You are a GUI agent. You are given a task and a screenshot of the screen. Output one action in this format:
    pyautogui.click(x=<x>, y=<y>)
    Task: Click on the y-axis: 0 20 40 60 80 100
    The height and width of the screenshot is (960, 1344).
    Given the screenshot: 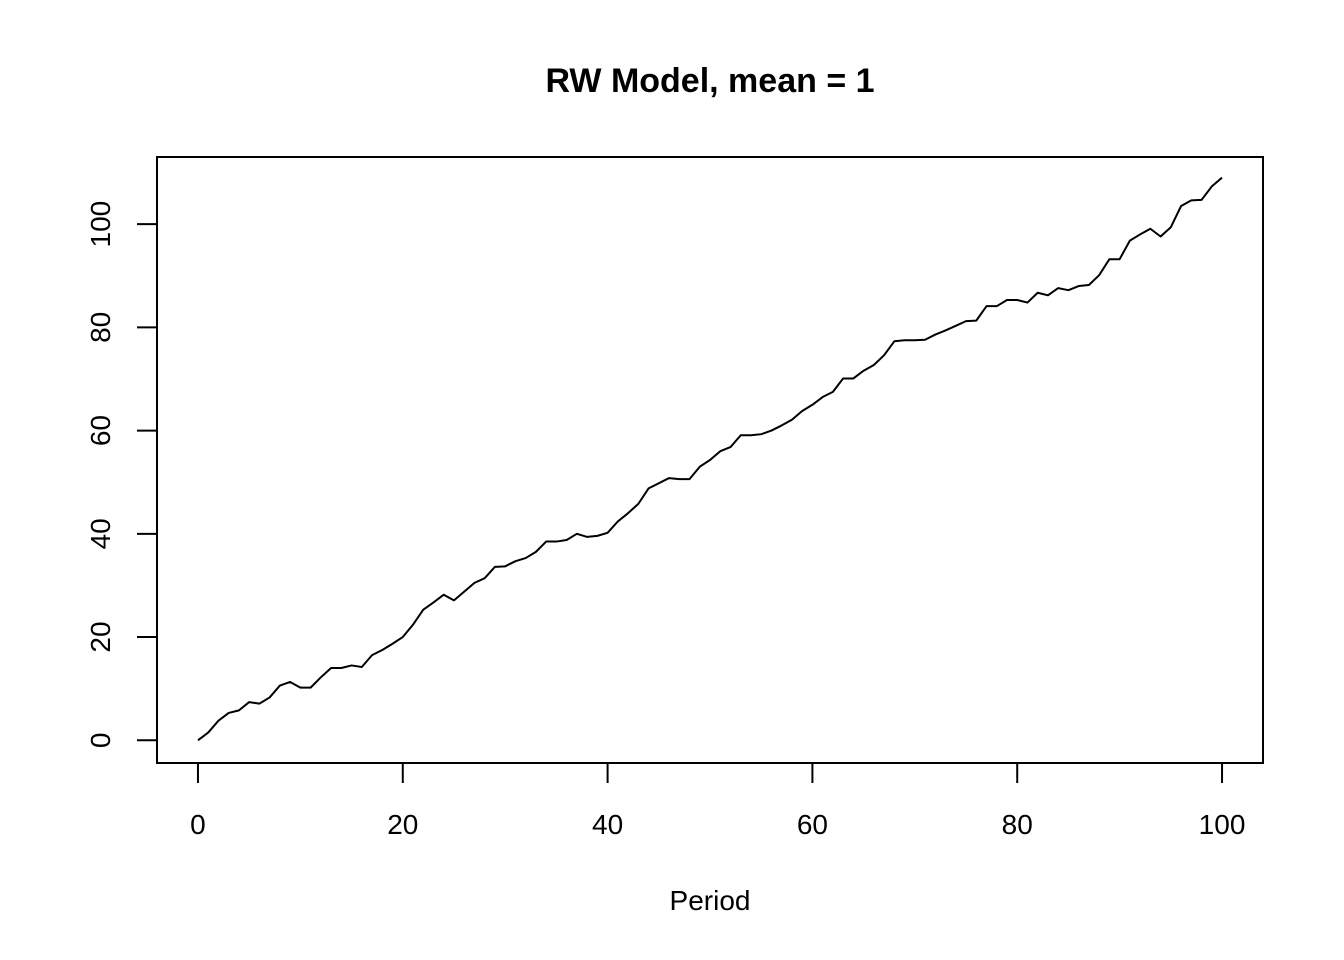 What is the action you would take?
    pyautogui.click(x=121, y=474)
    